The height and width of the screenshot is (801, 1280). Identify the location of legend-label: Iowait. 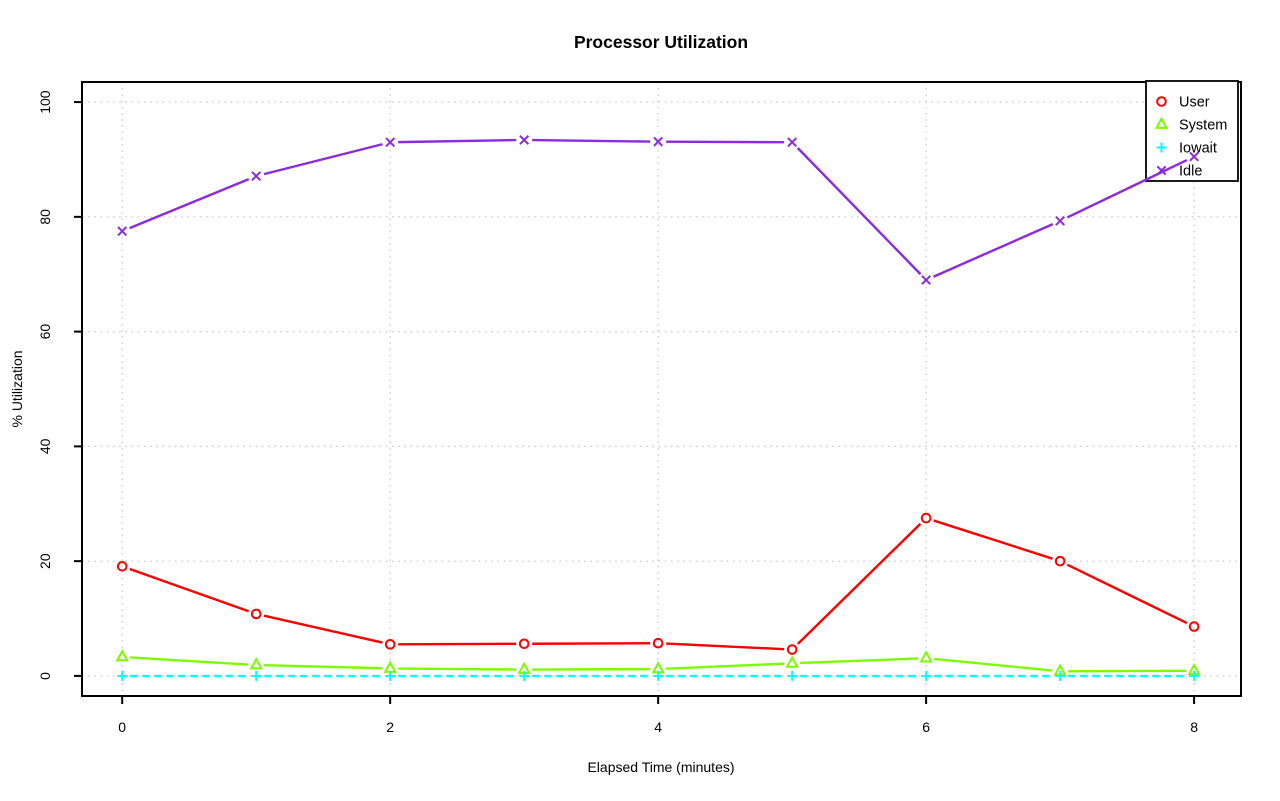
(1198, 149).